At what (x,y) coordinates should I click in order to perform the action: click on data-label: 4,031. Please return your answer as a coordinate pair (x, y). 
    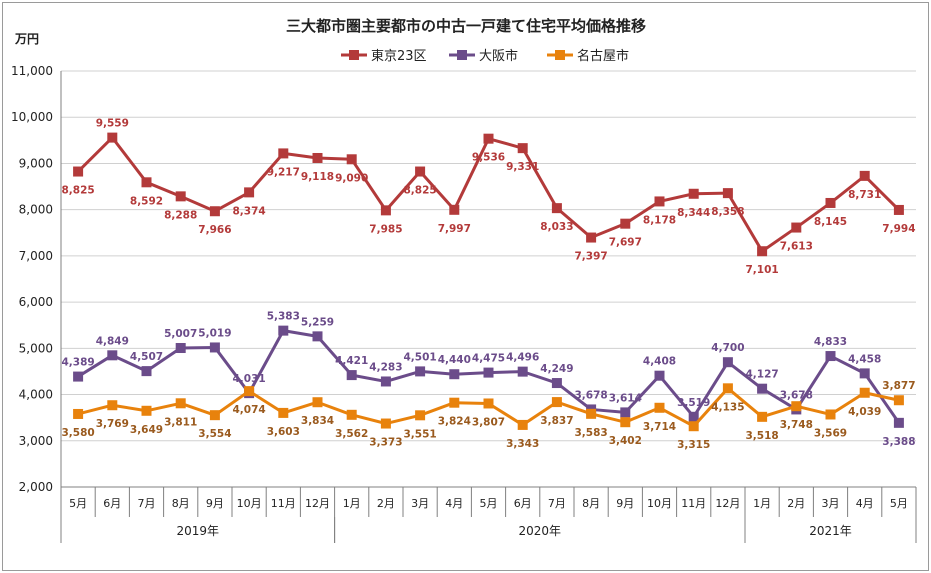
    Looking at the image, I should click on (248, 379).